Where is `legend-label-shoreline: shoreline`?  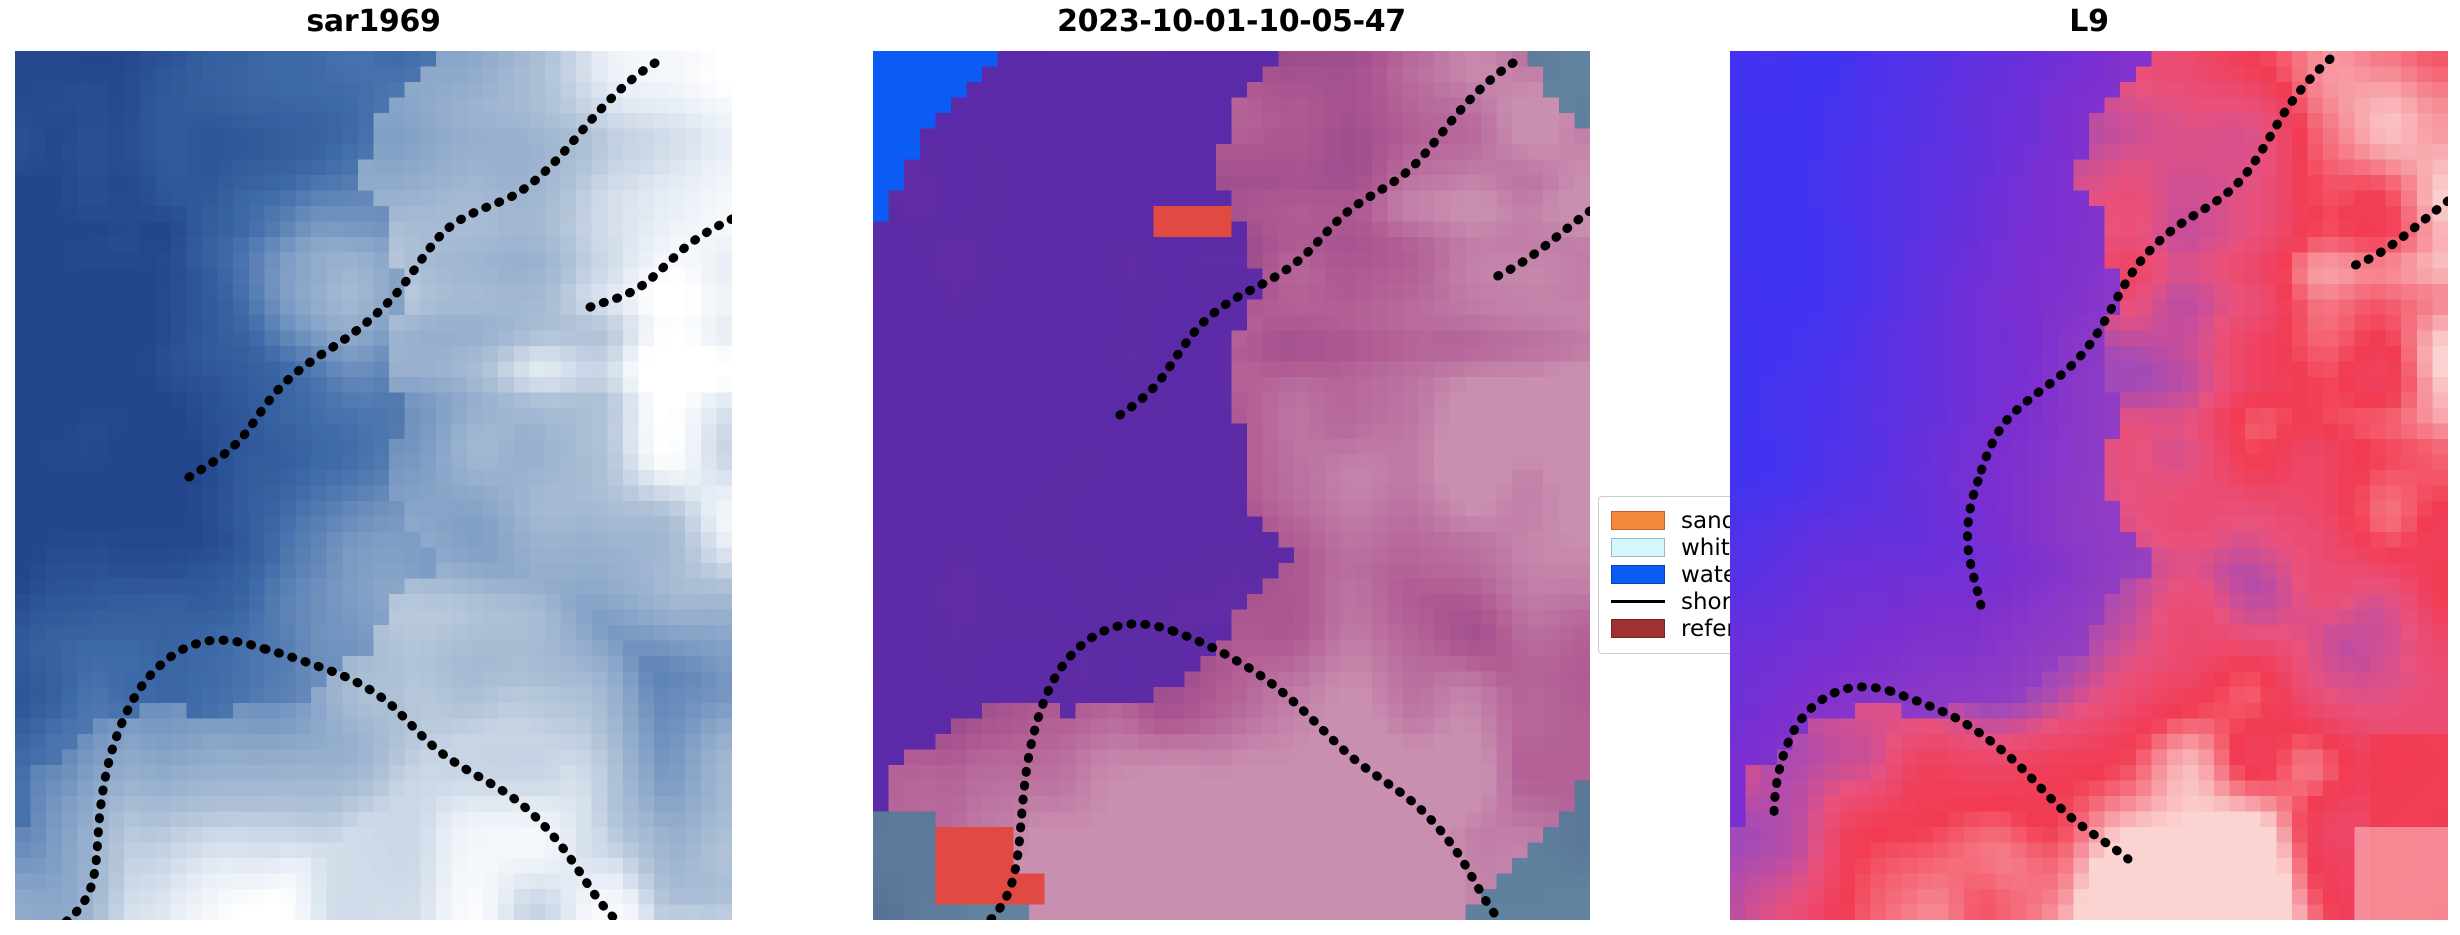
legend-label-shoreline: shoreline is located at coordinates (1705, 601).